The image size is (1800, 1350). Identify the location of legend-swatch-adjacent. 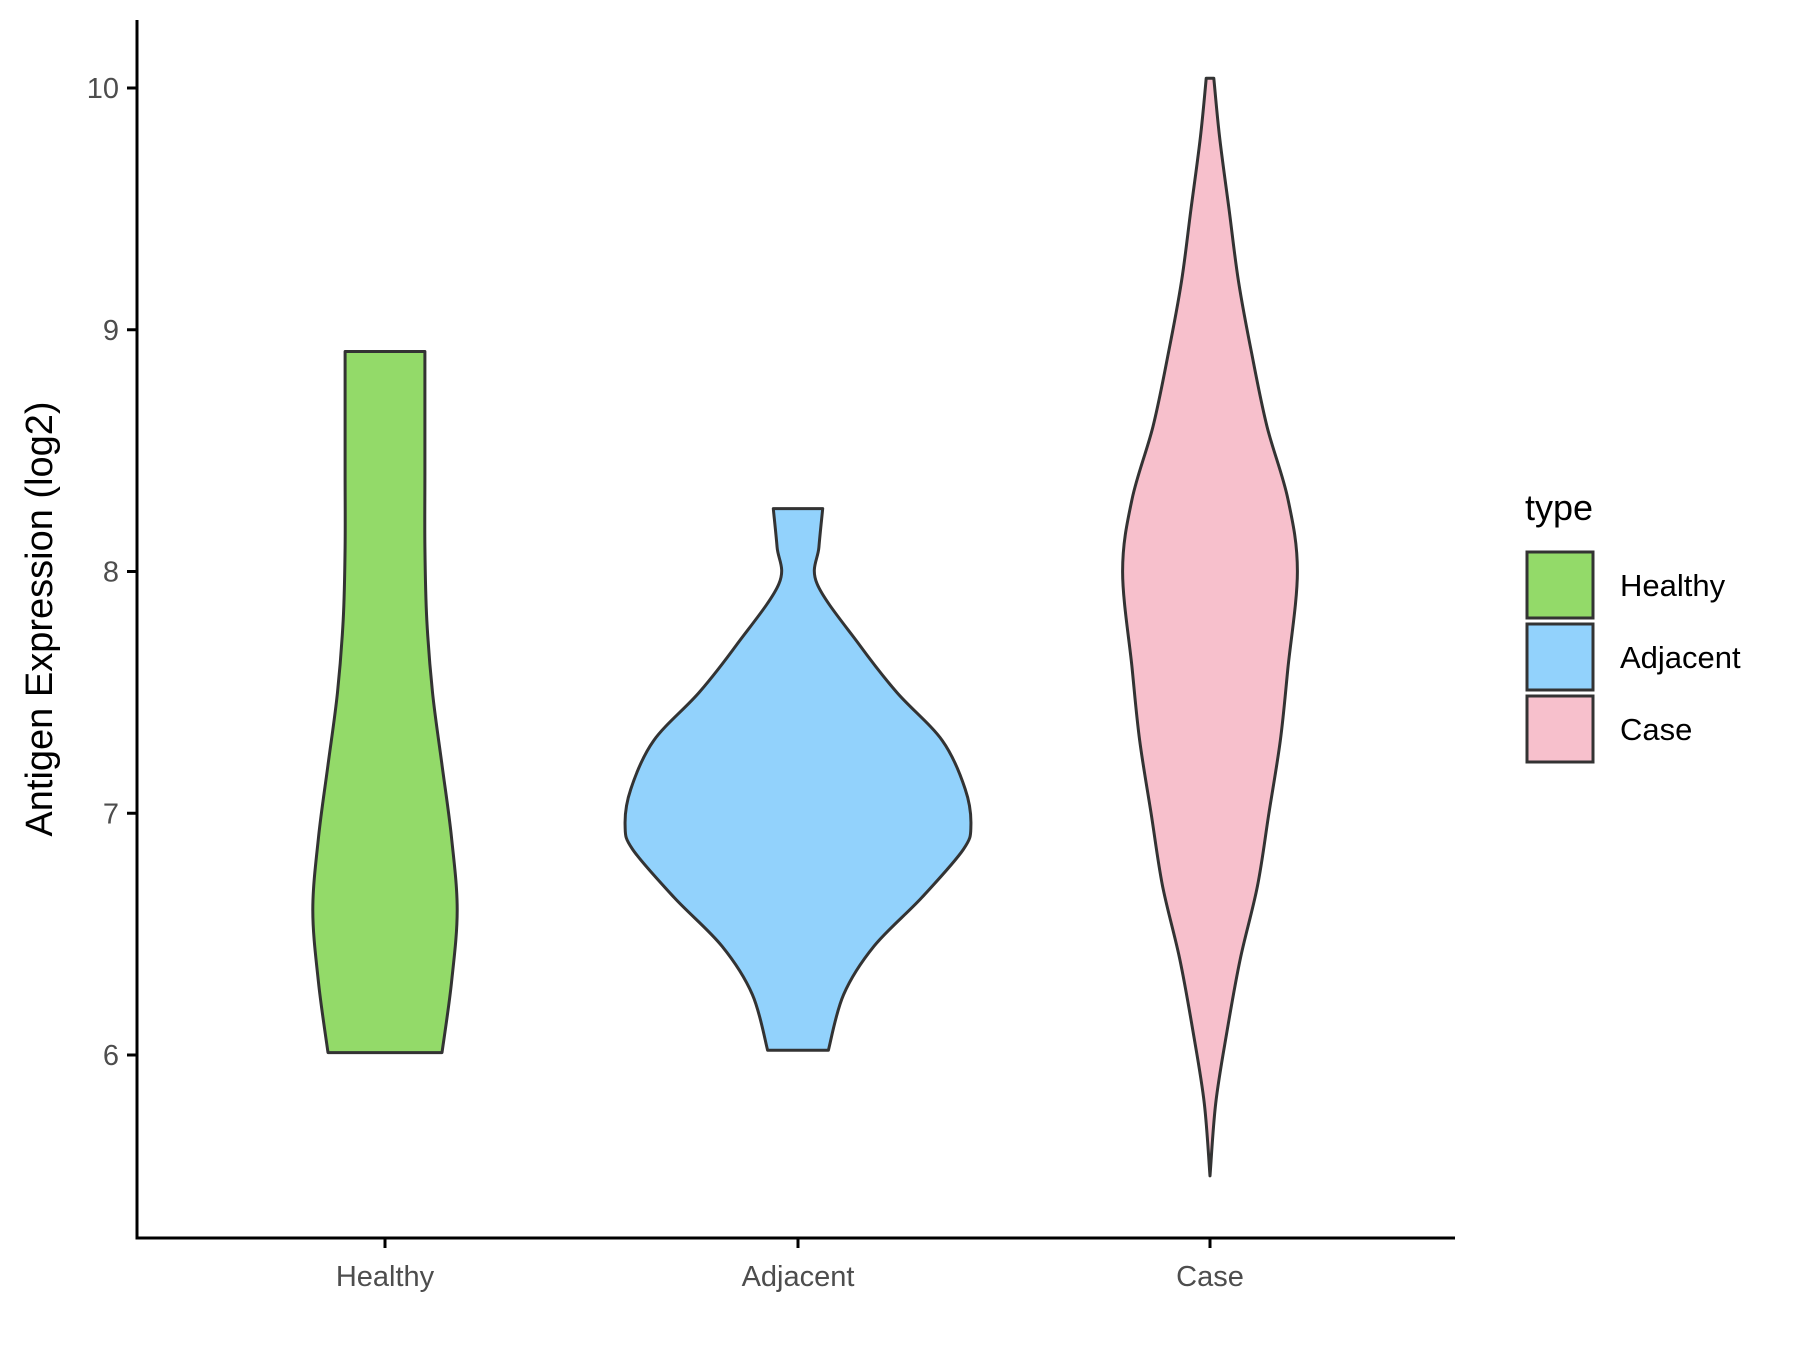
(1560, 657).